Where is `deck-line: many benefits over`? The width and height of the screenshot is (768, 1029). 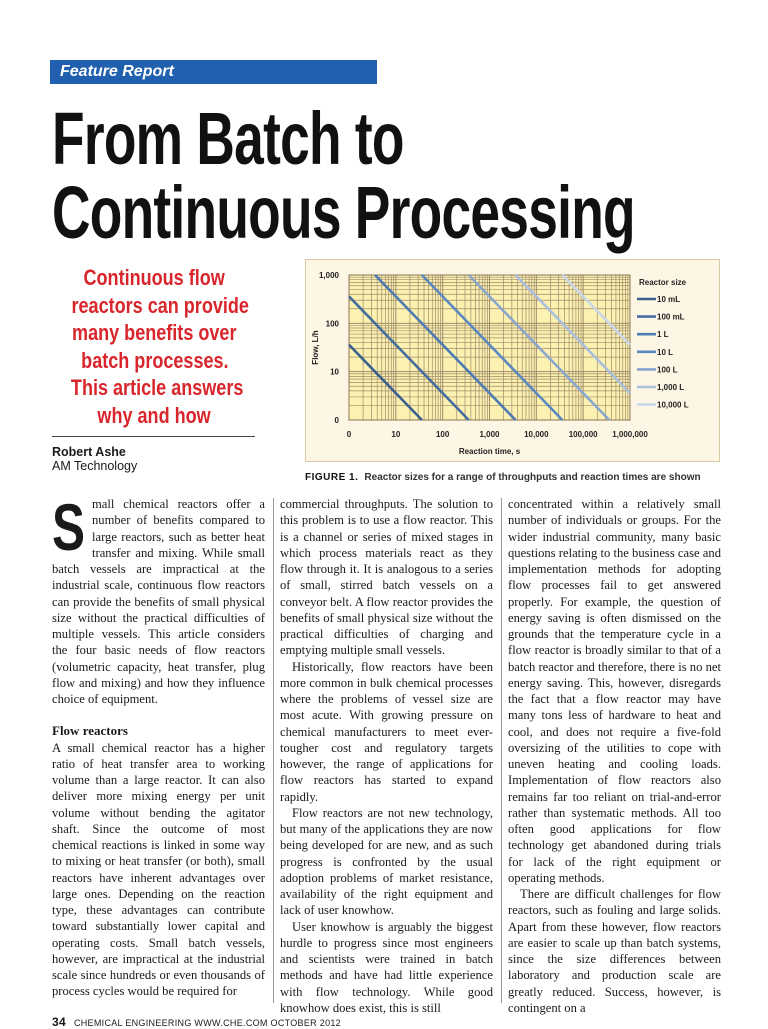 deck-line: many benefits over is located at coordinates (154, 332).